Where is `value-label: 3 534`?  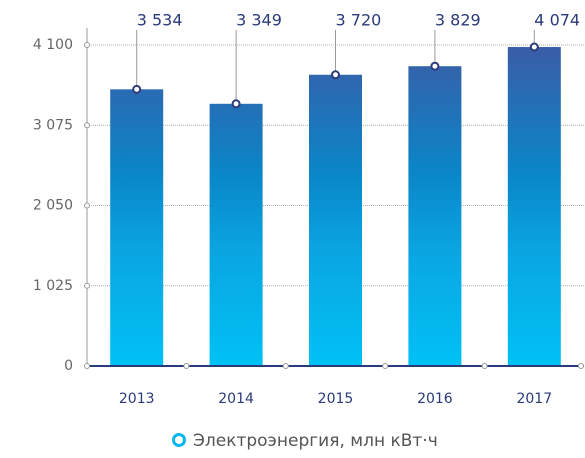 value-label: 3 534 is located at coordinates (160, 20).